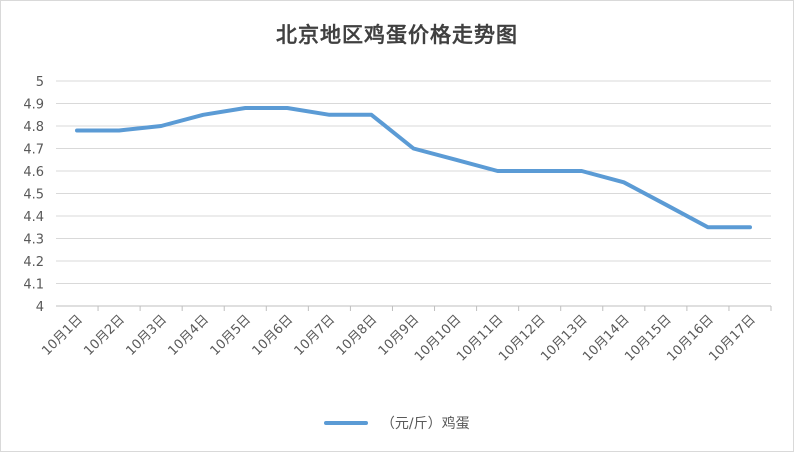 The width and height of the screenshot is (794, 452). What do you see at coordinates (33, 217) in the screenshot?
I see `y-tick-label: 4.4` at bounding box center [33, 217].